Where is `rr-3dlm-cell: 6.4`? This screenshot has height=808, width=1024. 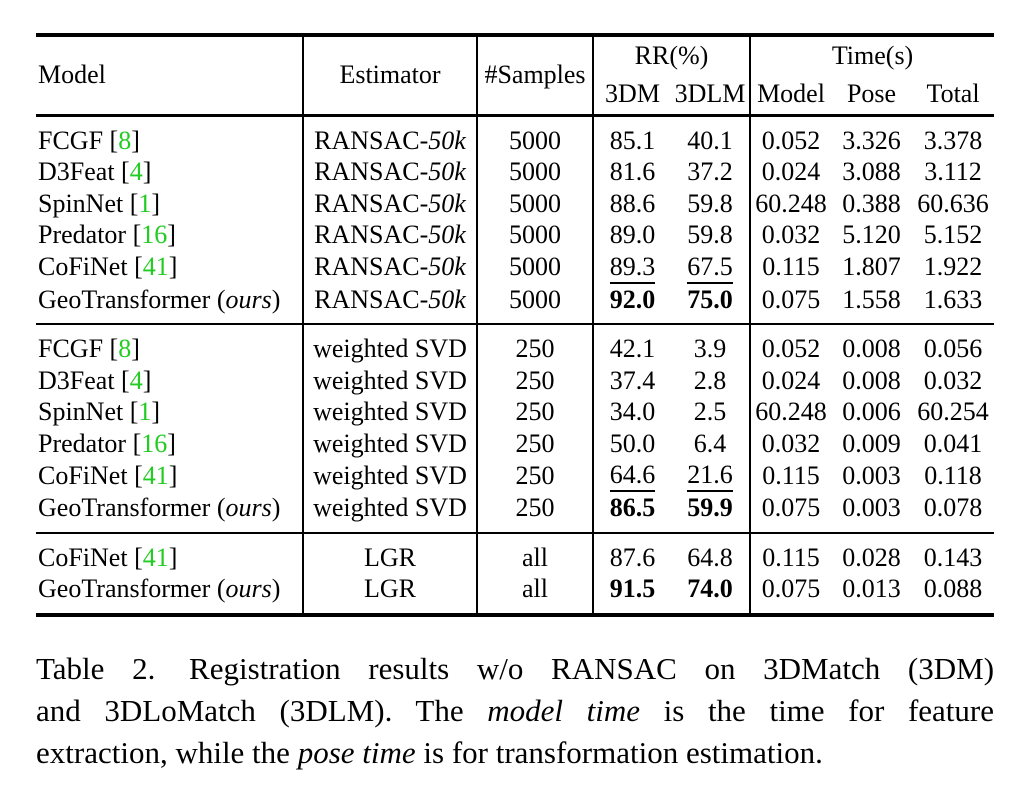
rr-3dlm-cell: 6.4 is located at coordinates (710, 443).